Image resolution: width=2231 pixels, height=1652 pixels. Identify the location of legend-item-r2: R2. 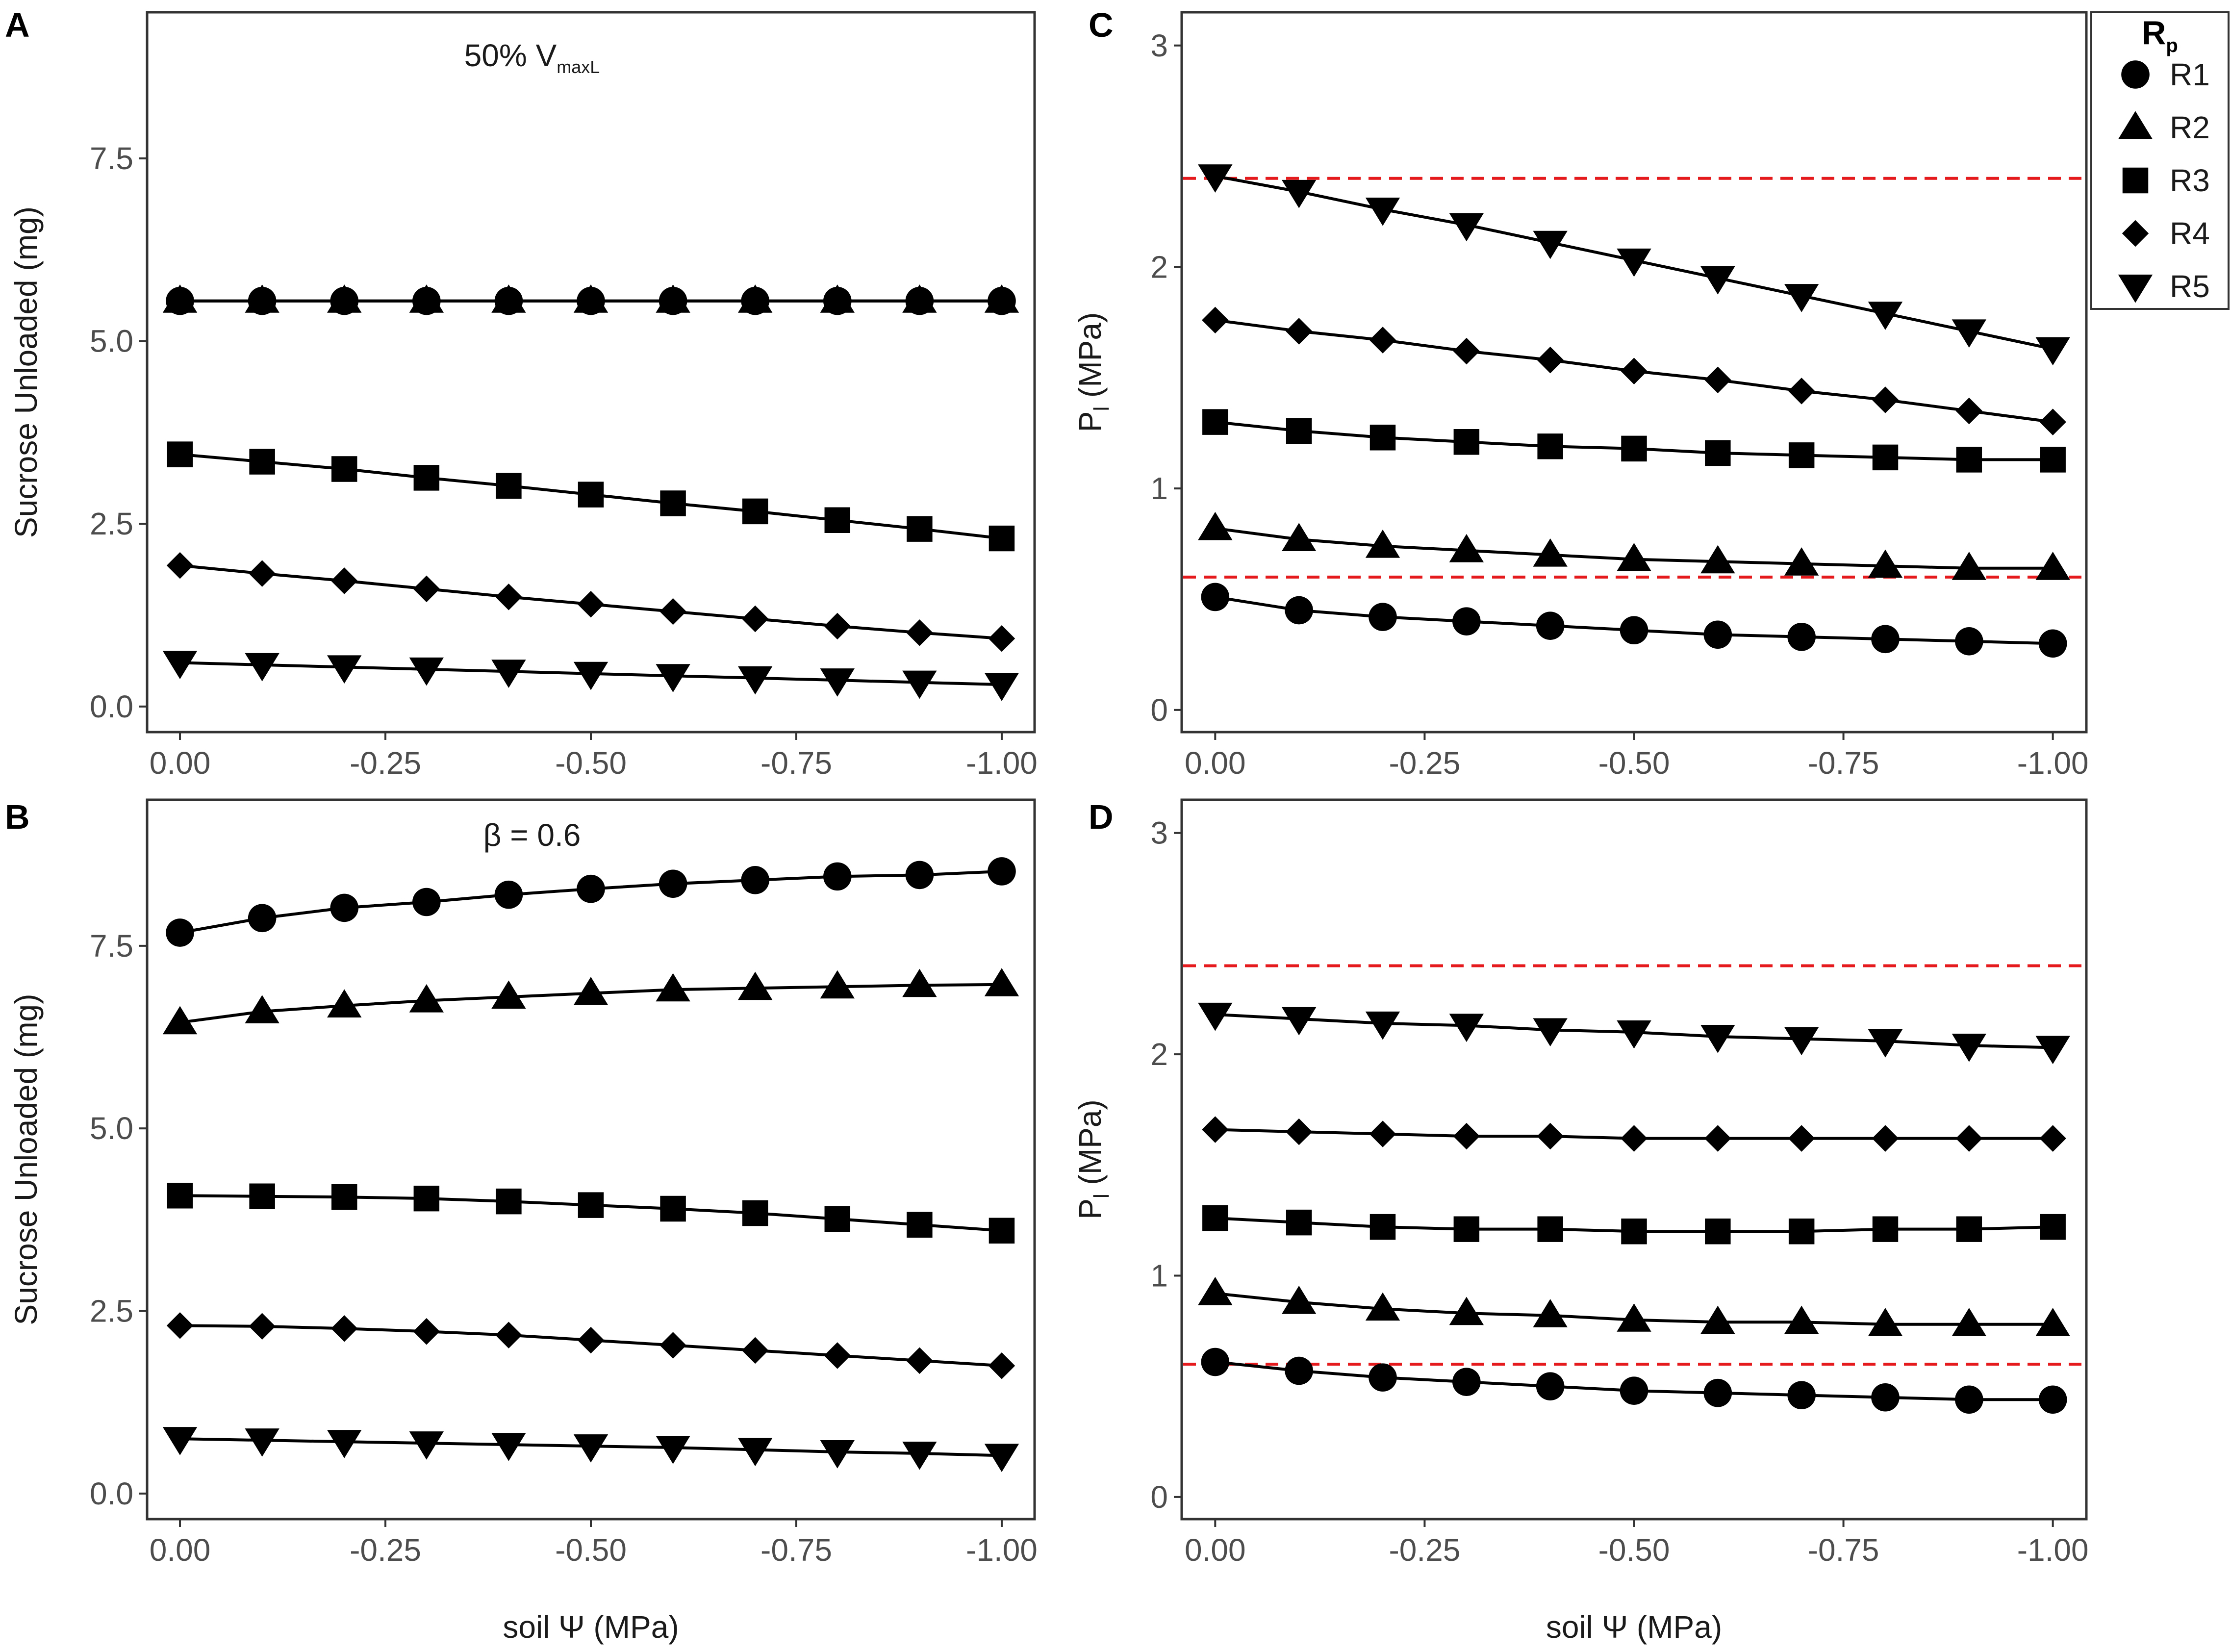
(2164, 127).